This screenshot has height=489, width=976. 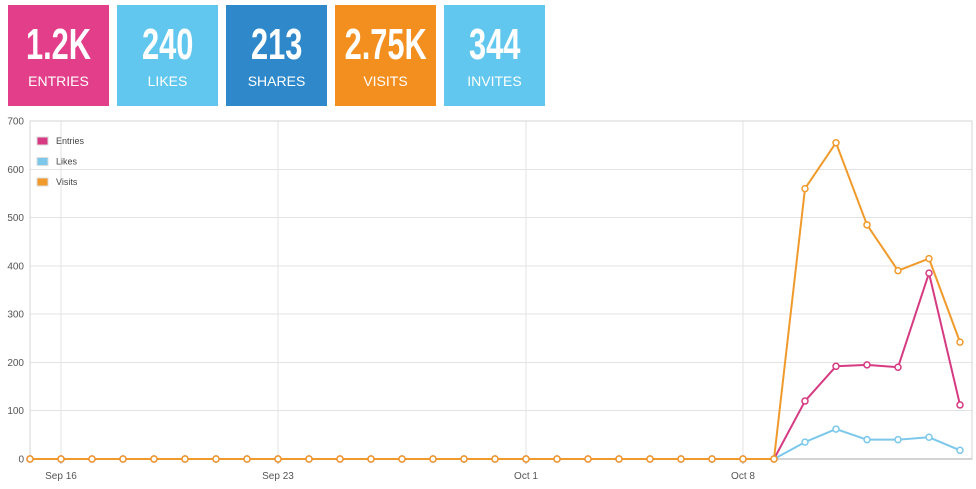 I want to click on y-tick-label: 300, so click(x=15, y=315).